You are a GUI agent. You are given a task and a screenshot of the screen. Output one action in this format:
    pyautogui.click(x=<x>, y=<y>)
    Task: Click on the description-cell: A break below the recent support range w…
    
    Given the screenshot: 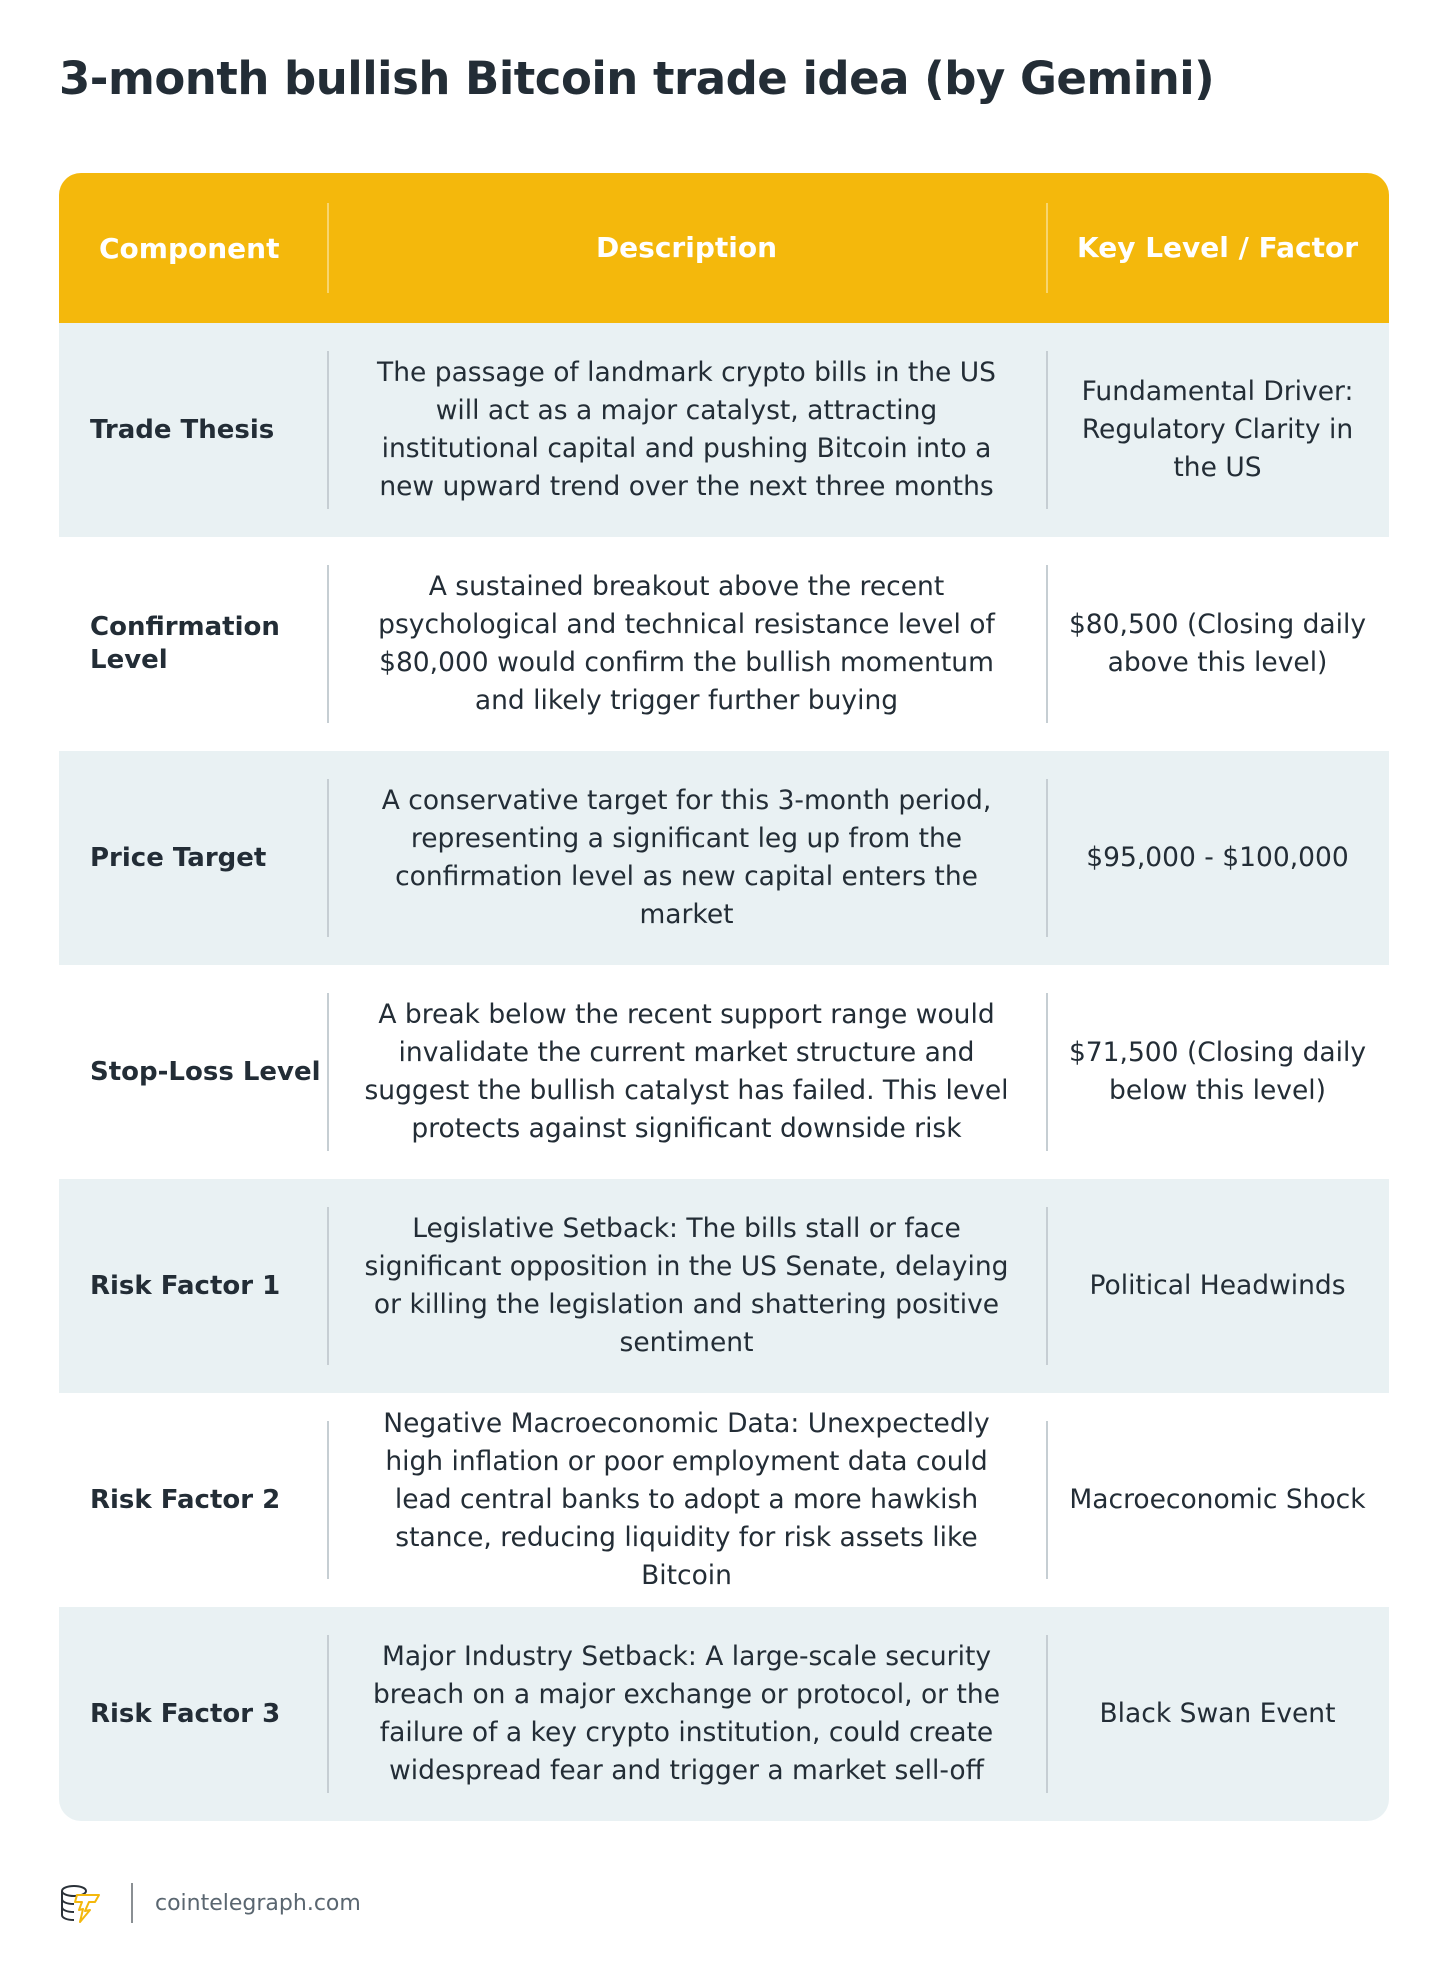 What is the action you would take?
    pyautogui.click(x=686, y=1072)
    